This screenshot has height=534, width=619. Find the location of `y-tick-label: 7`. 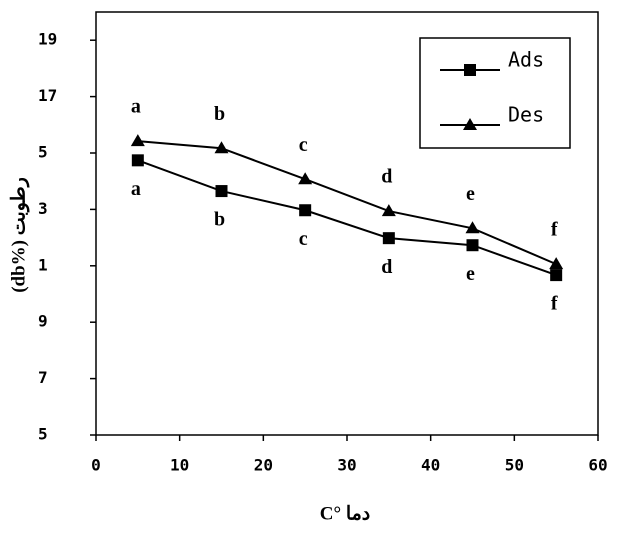

y-tick-label: 7 is located at coordinates (43, 377).